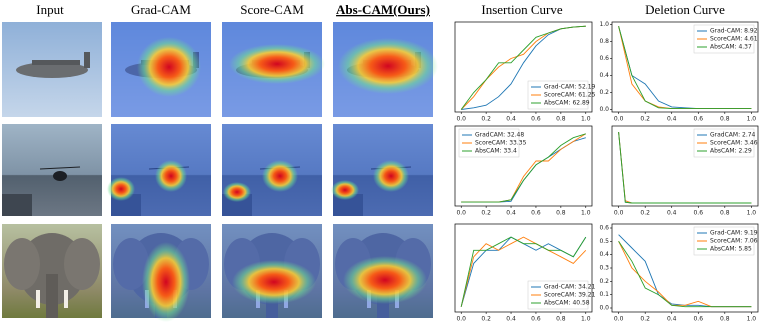 The height and width of the screenshot is (336, 762). What do you see at coordinates (52, 296) in the screenshot?
I see `elephant-trunk` at bounding box center [52, 296].